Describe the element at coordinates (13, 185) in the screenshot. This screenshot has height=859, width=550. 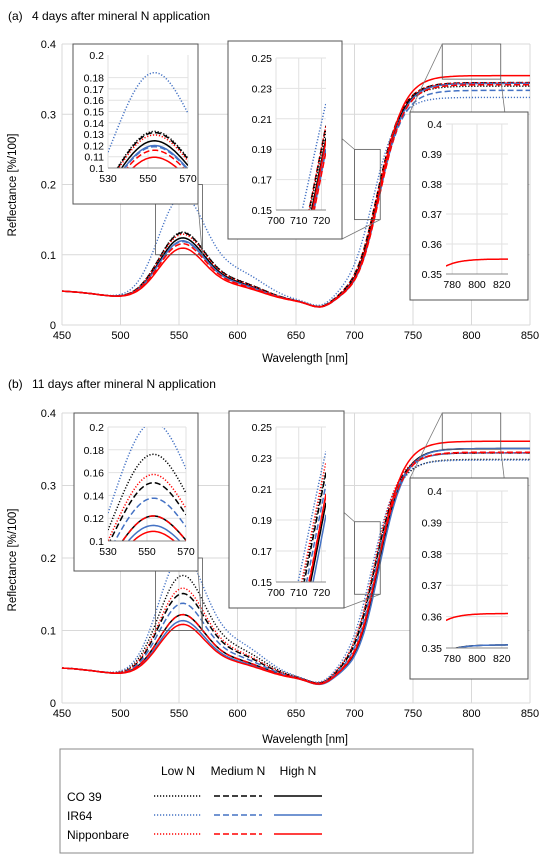
I see `panel-a-ylabel: Reflectance [%/100]` at that location.